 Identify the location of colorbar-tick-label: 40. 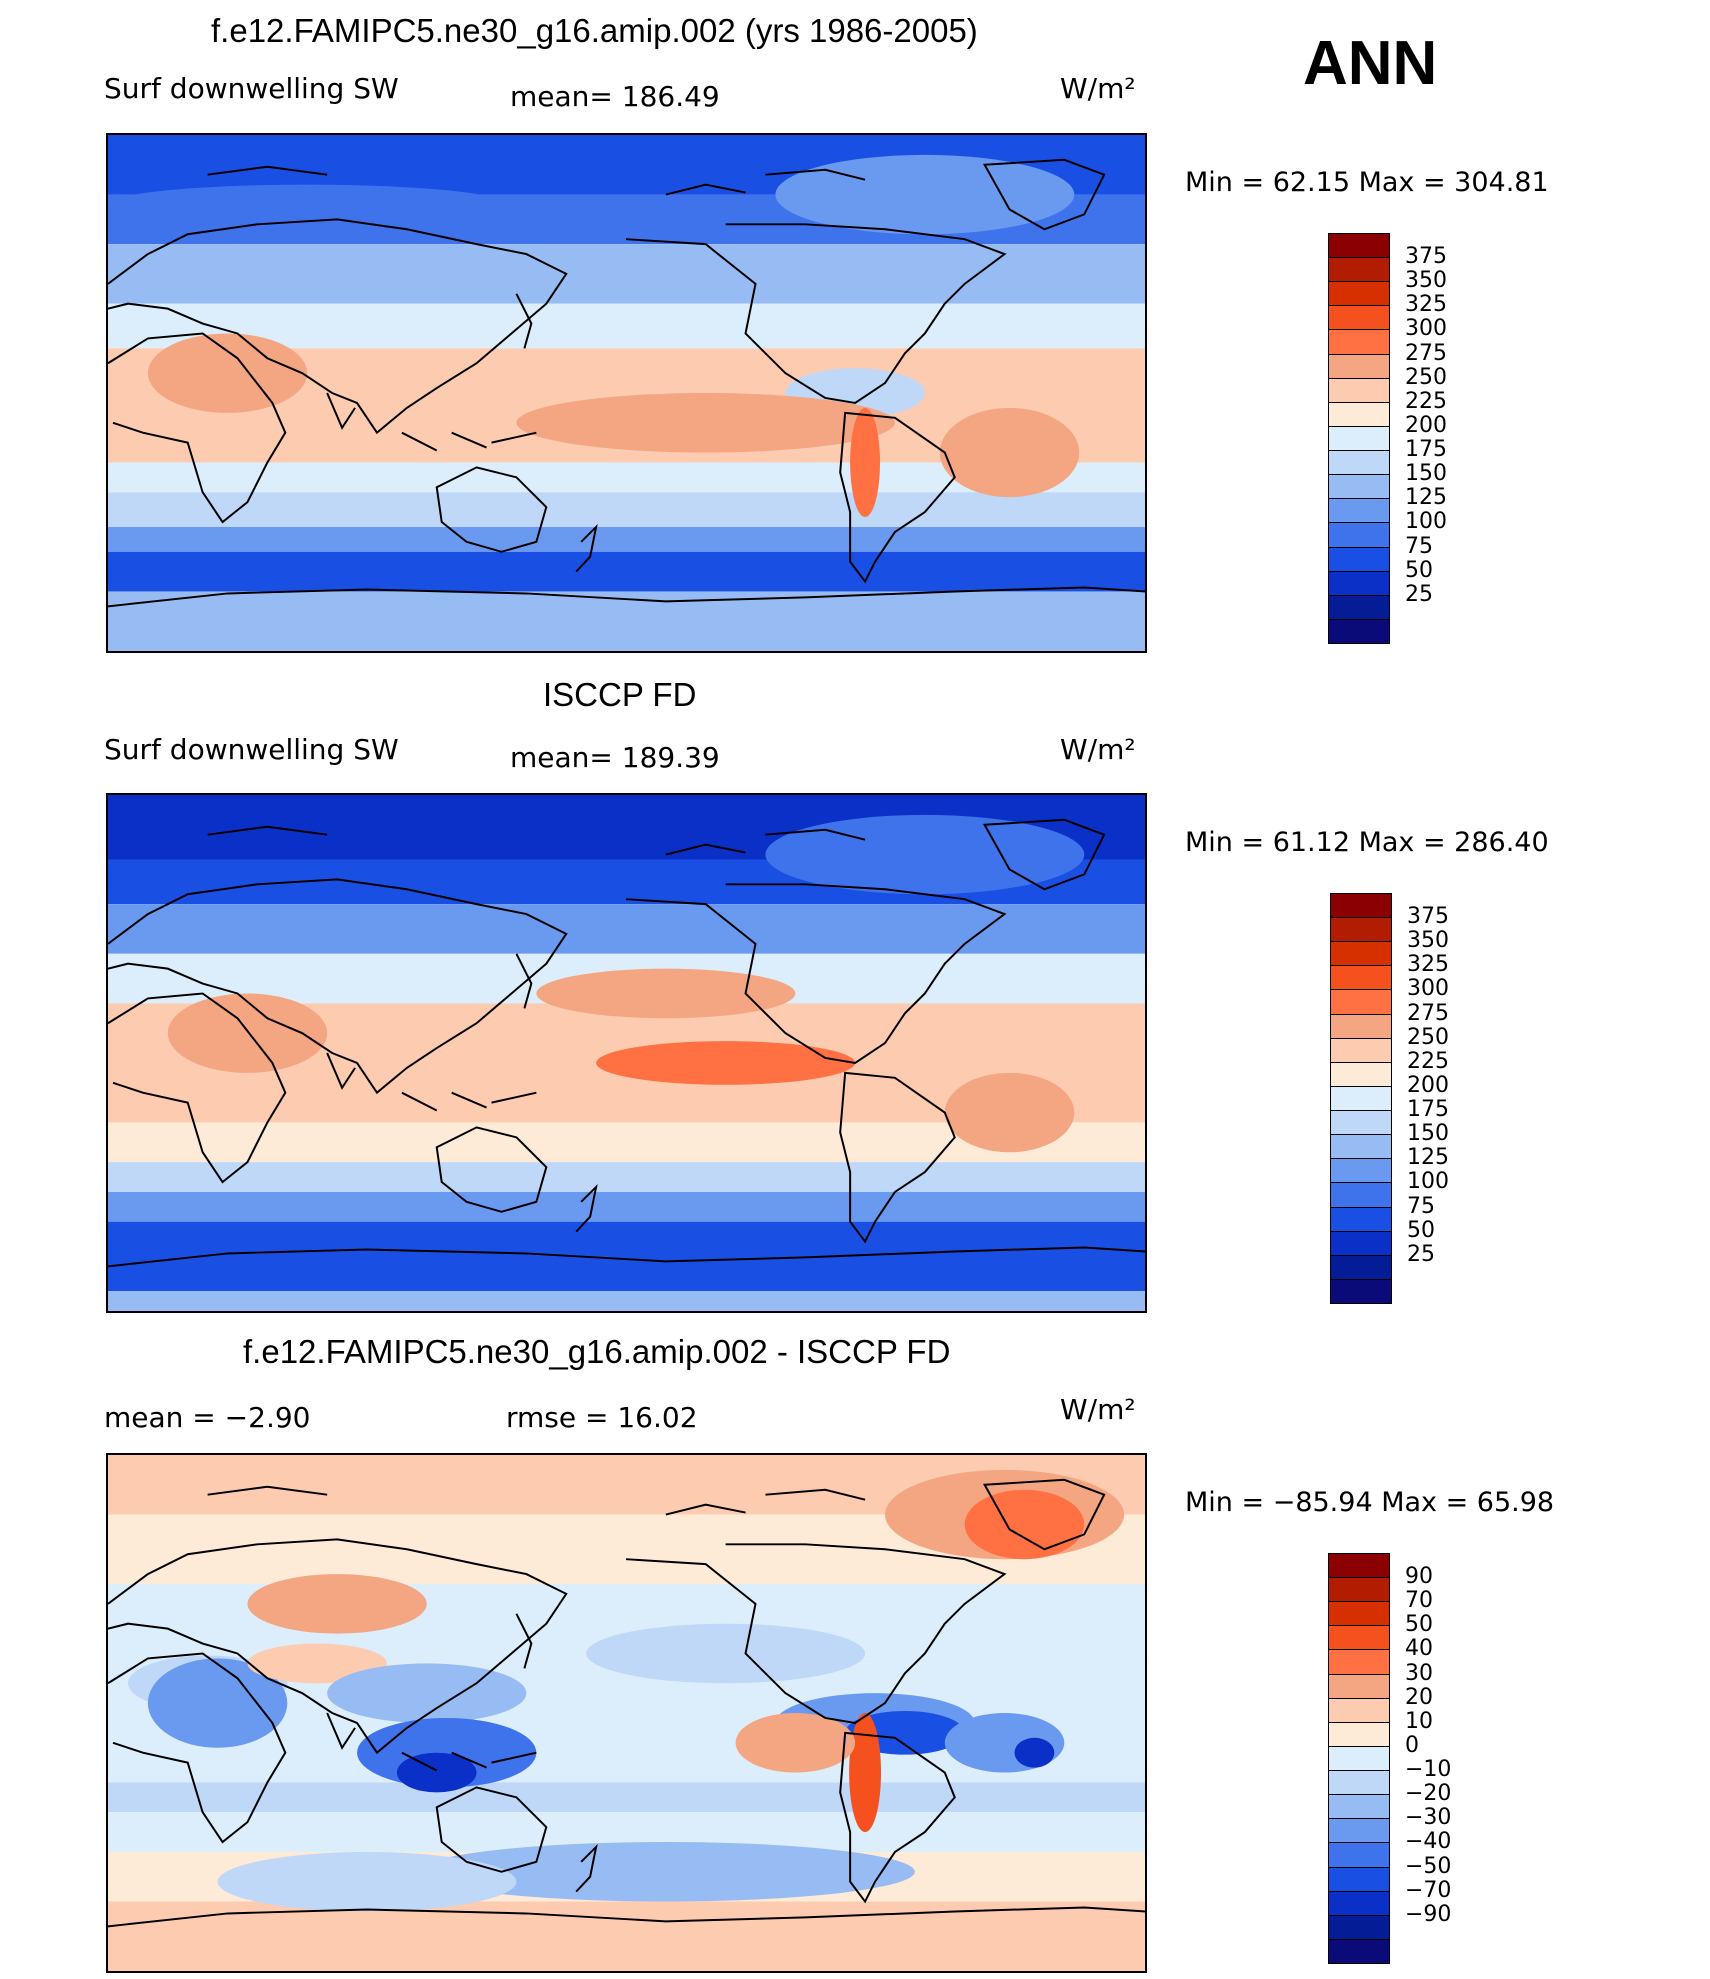
(1419, 1649).